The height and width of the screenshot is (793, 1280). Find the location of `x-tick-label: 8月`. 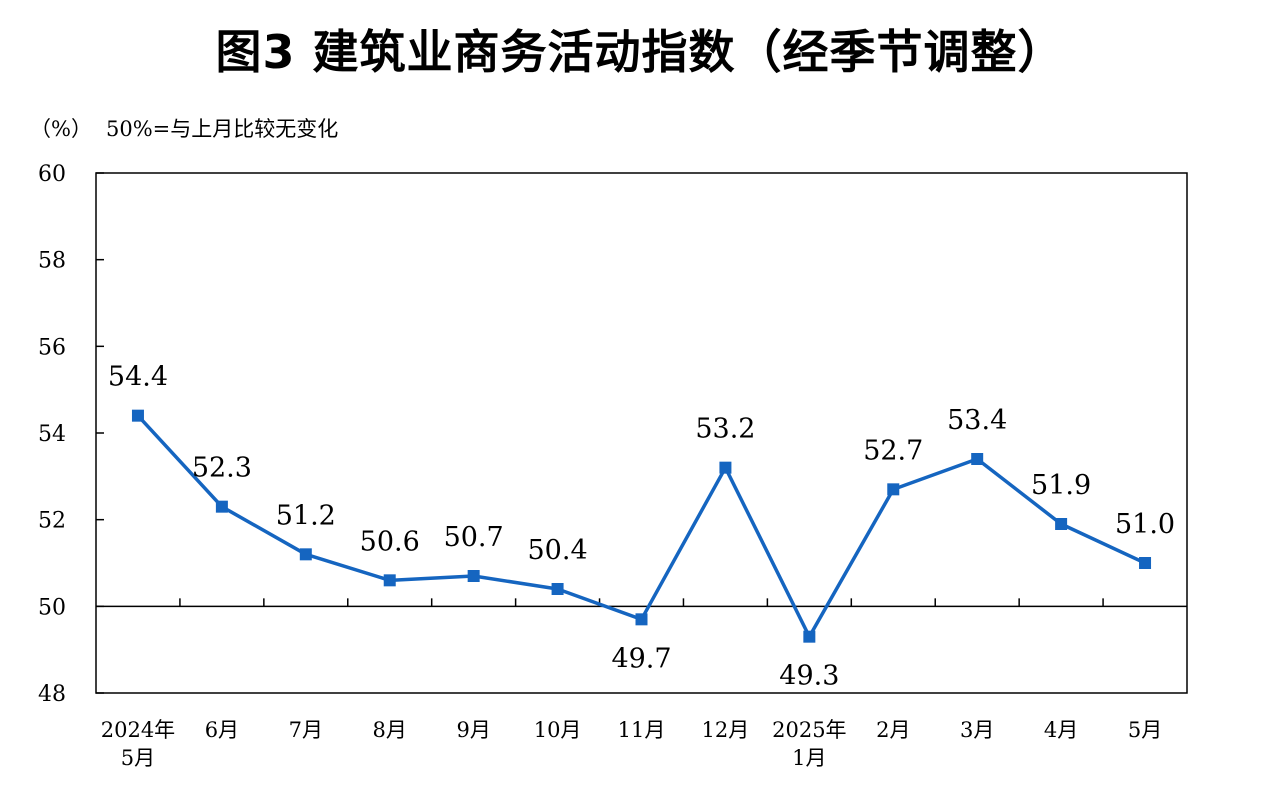

x-tick-label: 8月 is located at coordinates (390, 730).